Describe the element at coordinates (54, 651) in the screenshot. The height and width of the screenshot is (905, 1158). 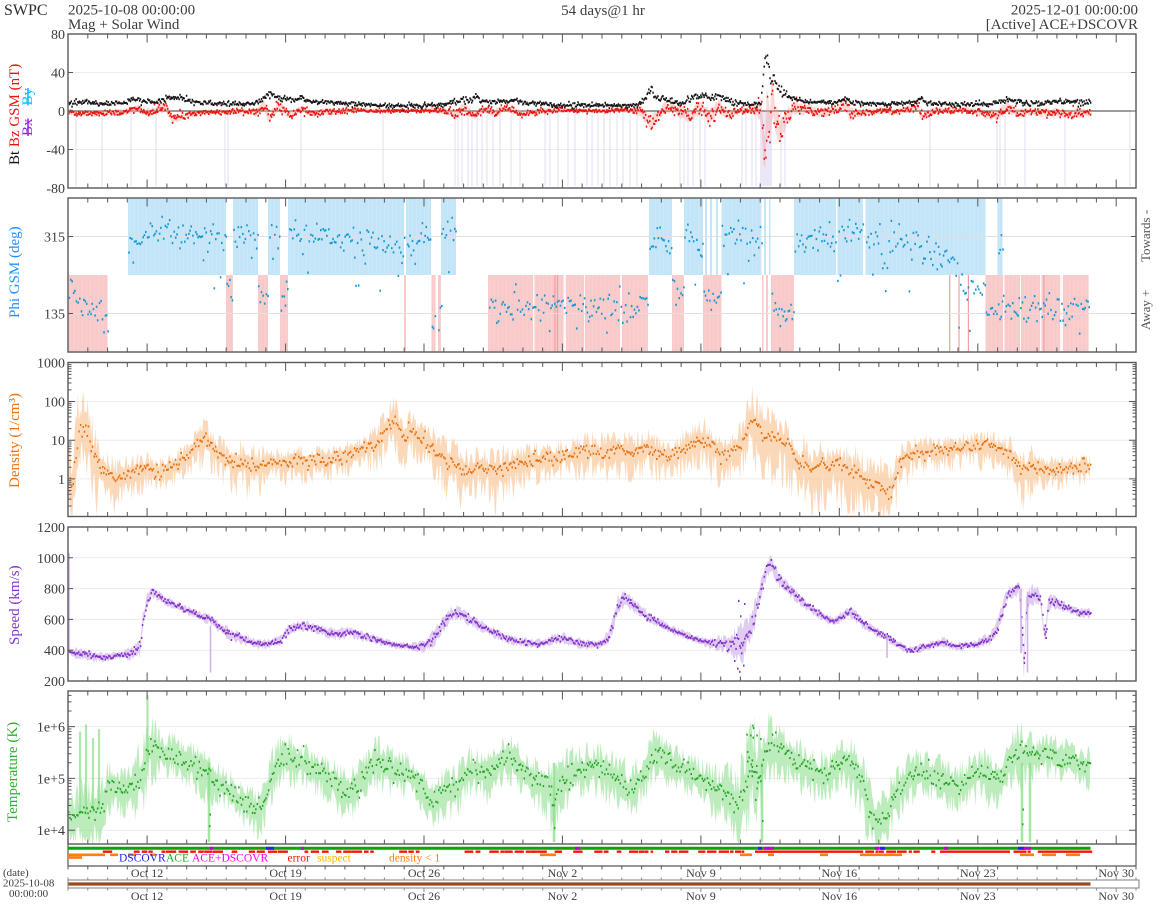
I see `svg-text: 400` at that location.